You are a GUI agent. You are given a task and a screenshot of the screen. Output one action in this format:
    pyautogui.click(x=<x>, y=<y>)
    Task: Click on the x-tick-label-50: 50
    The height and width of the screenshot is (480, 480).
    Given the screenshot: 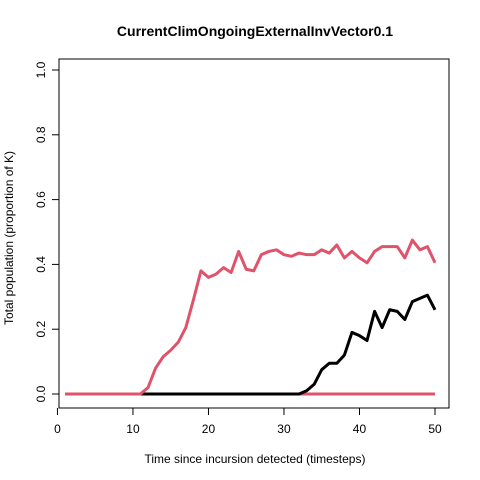 What is the action you would take?
    pyautogui.click(x=435, y=429)
    